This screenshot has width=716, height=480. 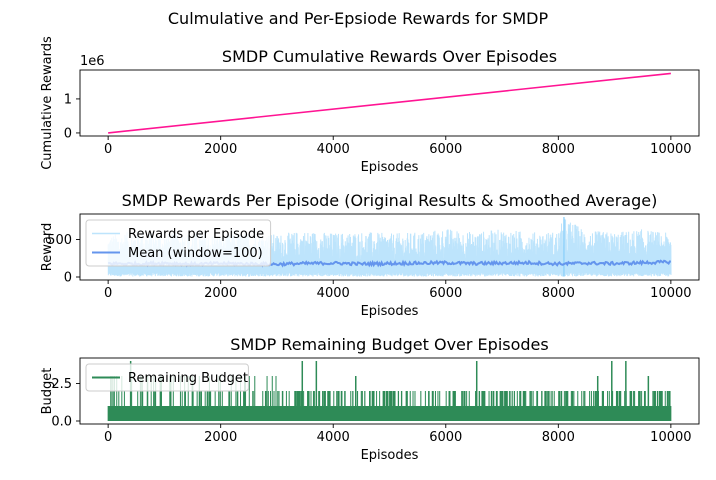 What do you see at coordinates (196, 234) in the screenshot?
I see `legend-label: Rewards per Episode` at bounding box center [196, 234].